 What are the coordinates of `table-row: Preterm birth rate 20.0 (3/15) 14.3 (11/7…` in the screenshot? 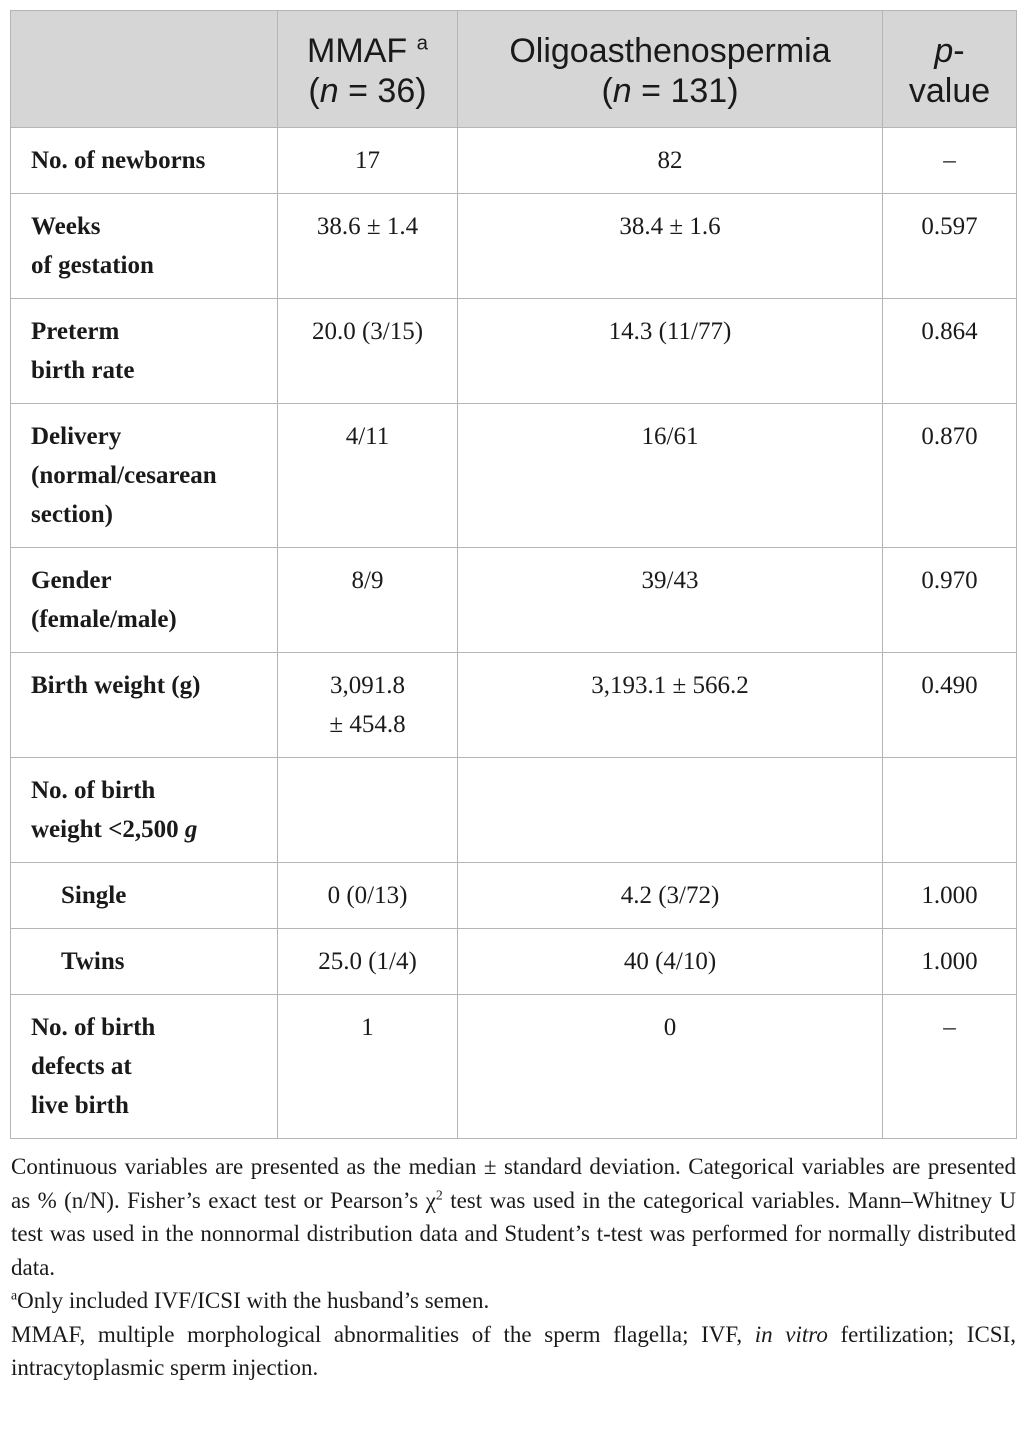 It's located at (513, 351).